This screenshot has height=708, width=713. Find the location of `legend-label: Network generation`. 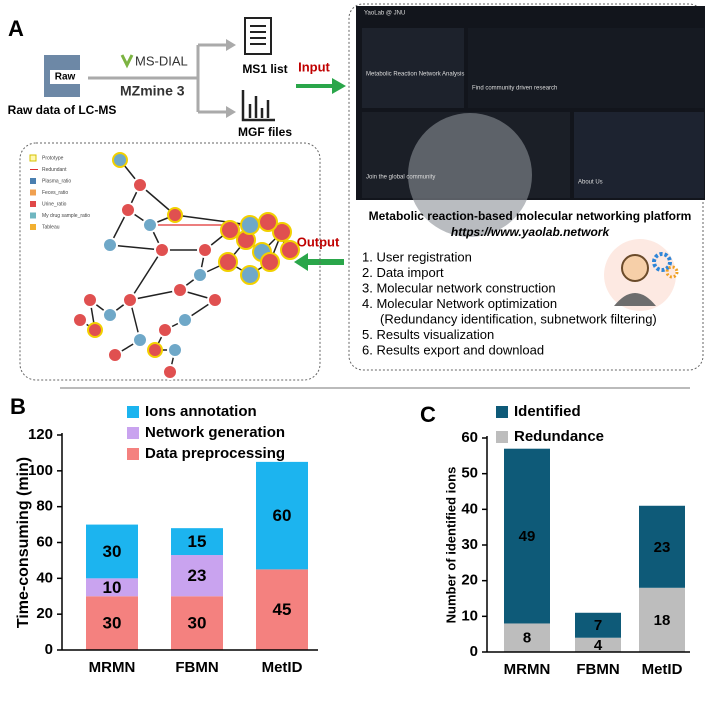

legend-label: Network generation is located at coordinates (215, 432).